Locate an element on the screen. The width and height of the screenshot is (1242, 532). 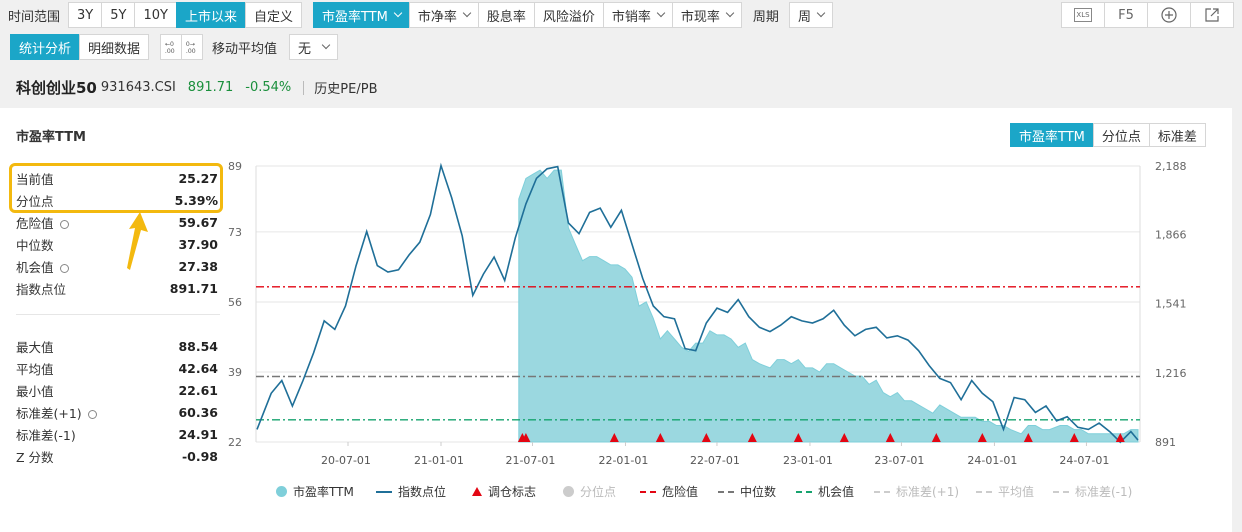
period-label: 周期 is located at coordinates (765, 17).